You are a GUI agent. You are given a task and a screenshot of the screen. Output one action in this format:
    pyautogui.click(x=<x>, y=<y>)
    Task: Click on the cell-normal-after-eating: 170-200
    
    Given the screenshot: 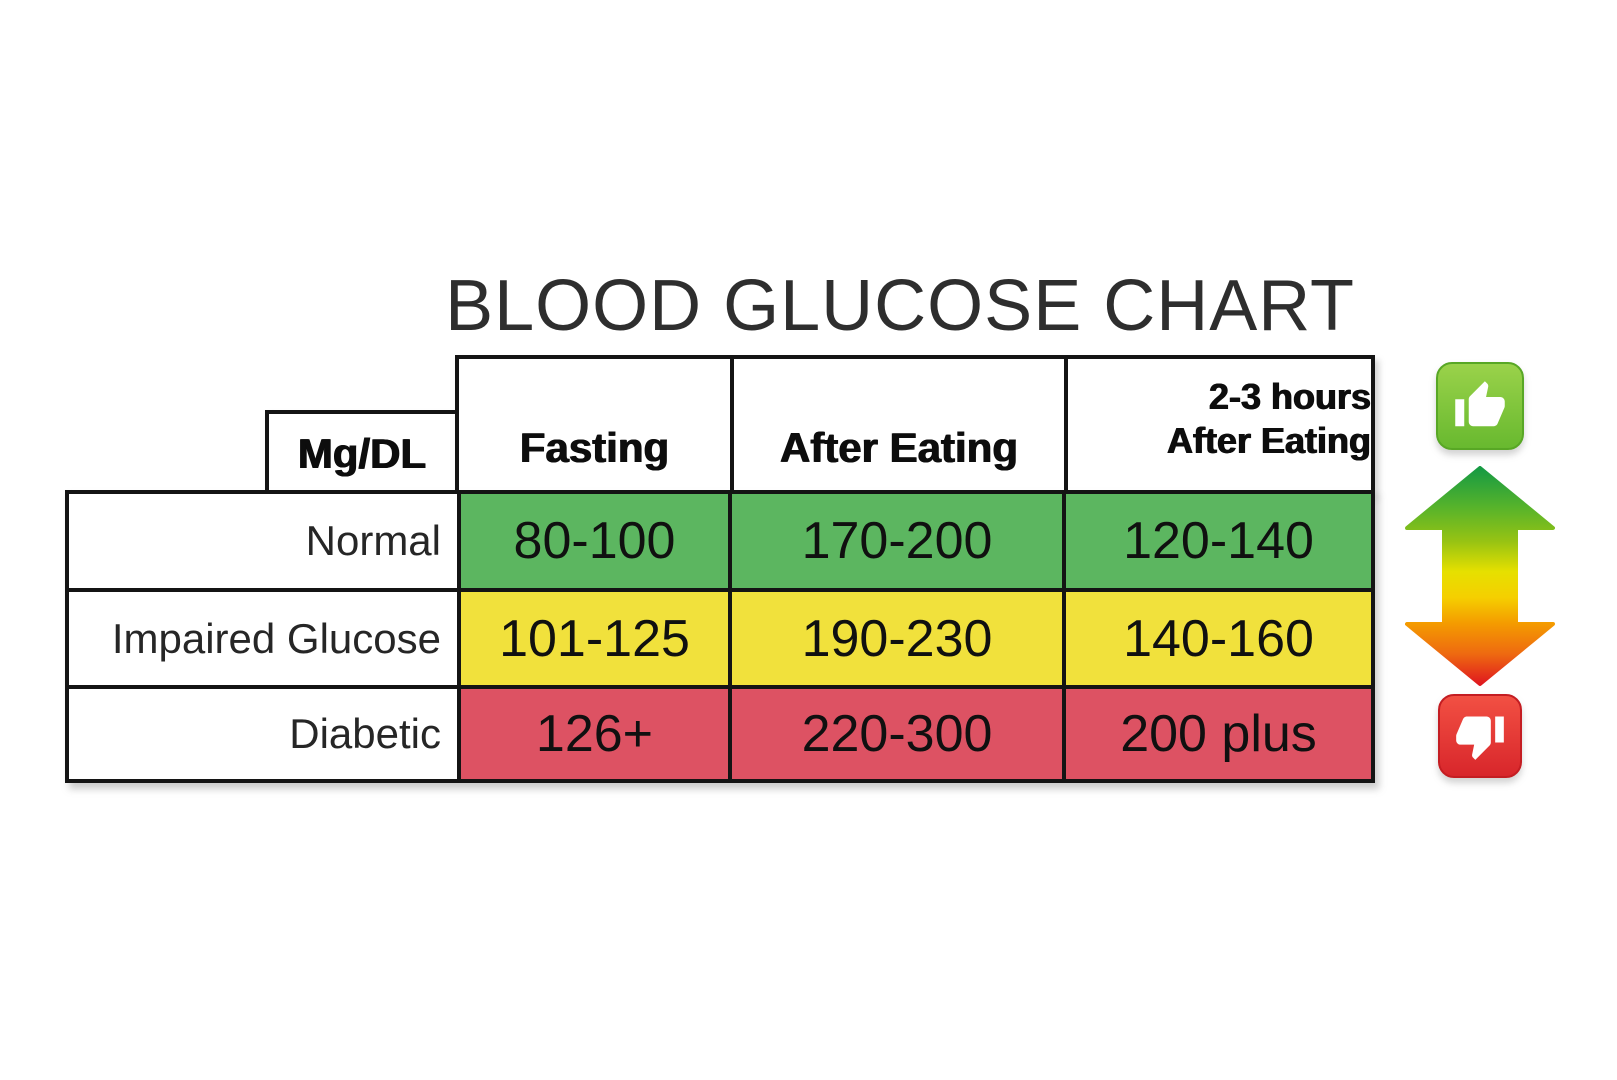 What is the action you would take?
    pyautogui.click(x=895, y=541)
    